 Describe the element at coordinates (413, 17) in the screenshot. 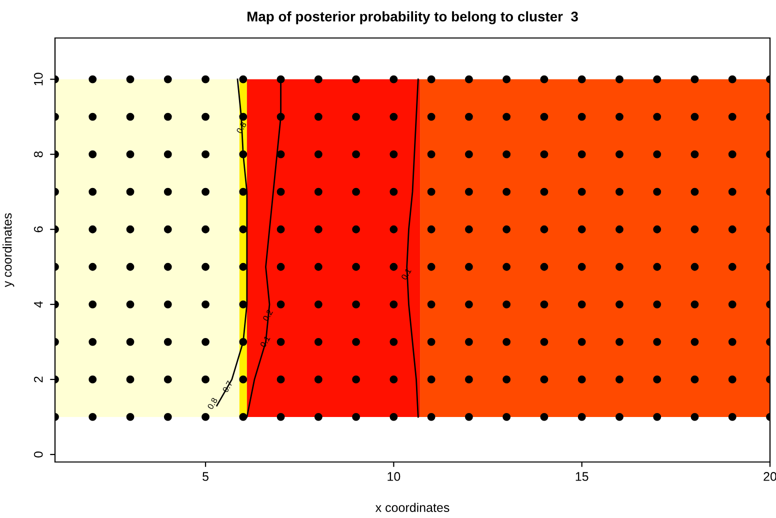

I see `chart-title: Map of posterior probability to belong to cluster 3` at that location.